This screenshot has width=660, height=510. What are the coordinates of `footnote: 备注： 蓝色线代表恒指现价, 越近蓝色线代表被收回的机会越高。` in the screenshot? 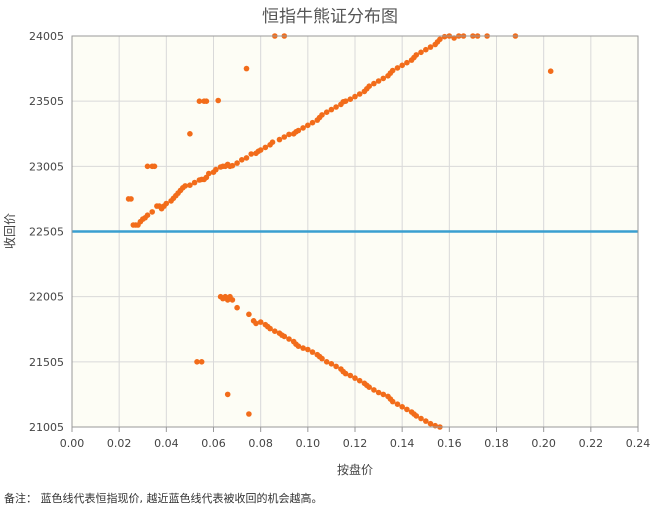 It's located at (163, 498).